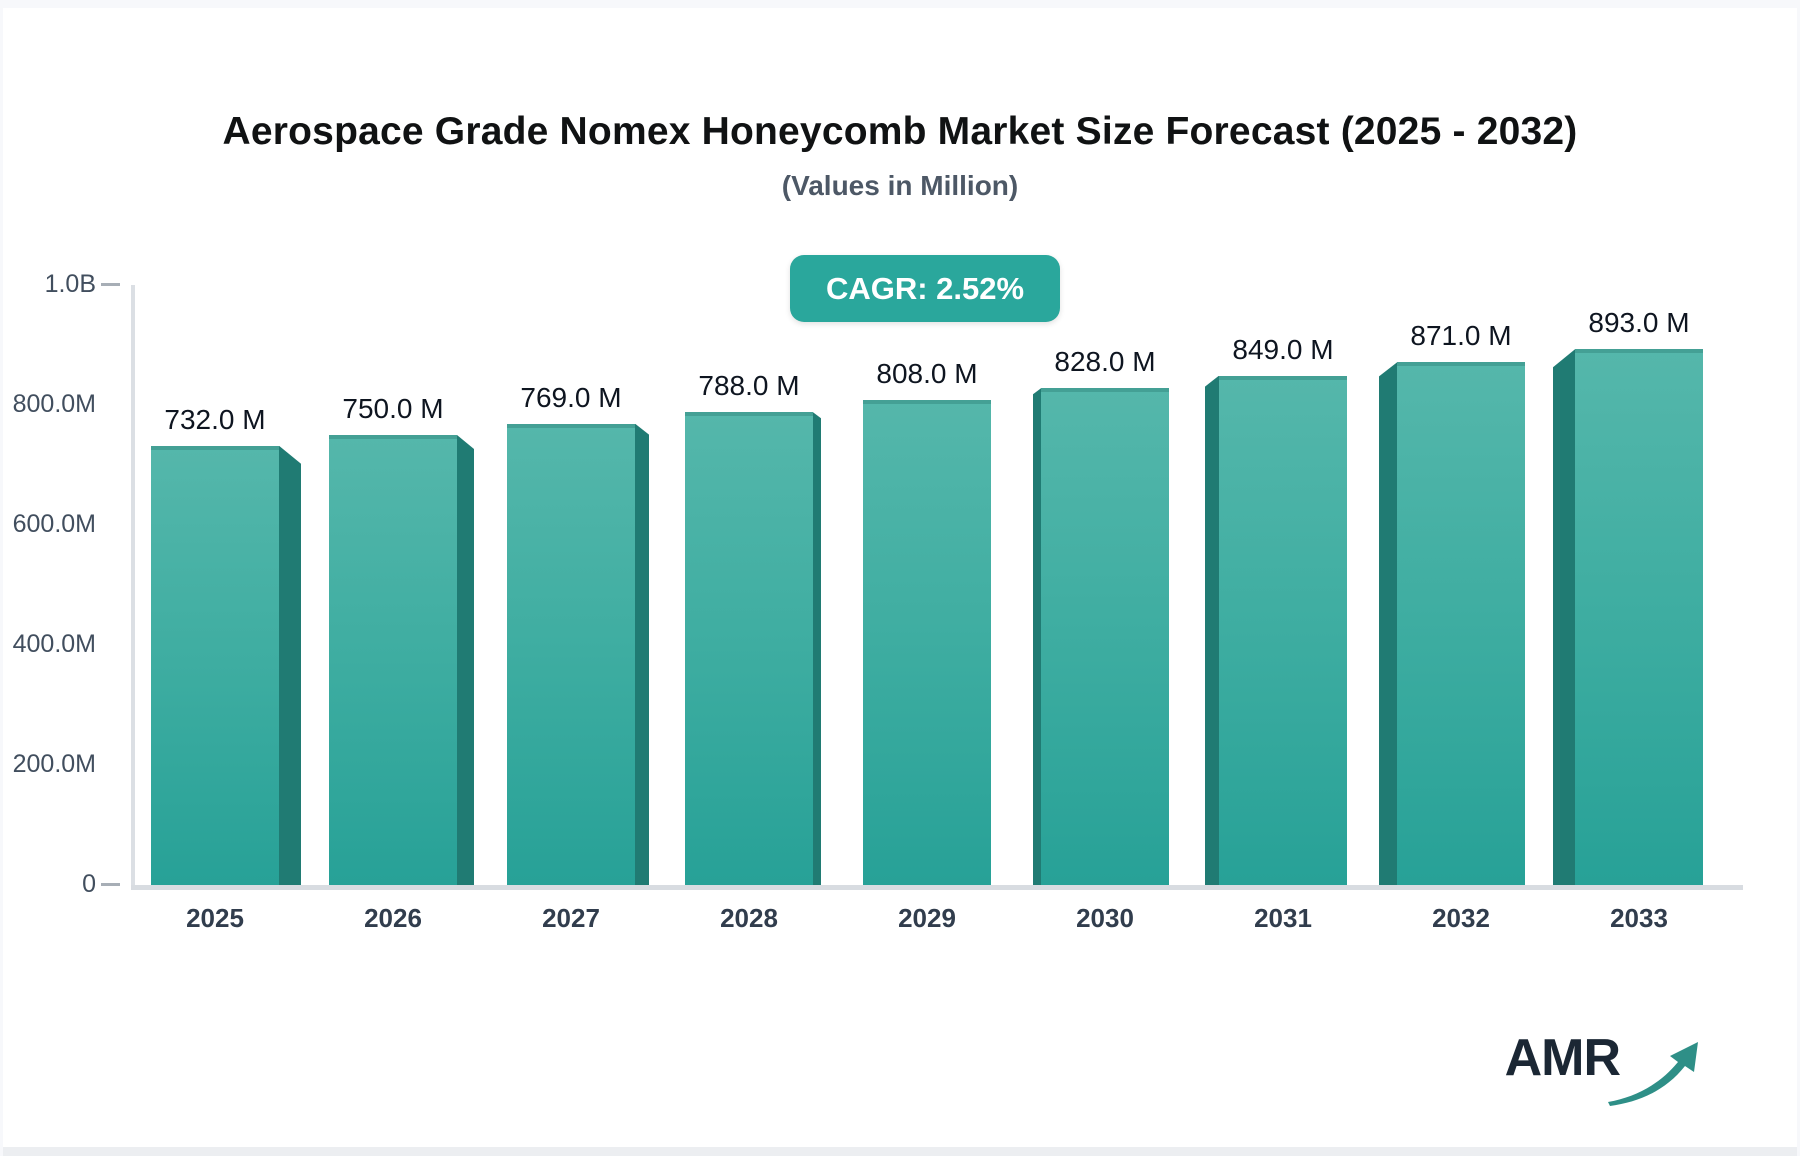  I want to click on bar-value-label: 750.0 M, so click(393, 408).